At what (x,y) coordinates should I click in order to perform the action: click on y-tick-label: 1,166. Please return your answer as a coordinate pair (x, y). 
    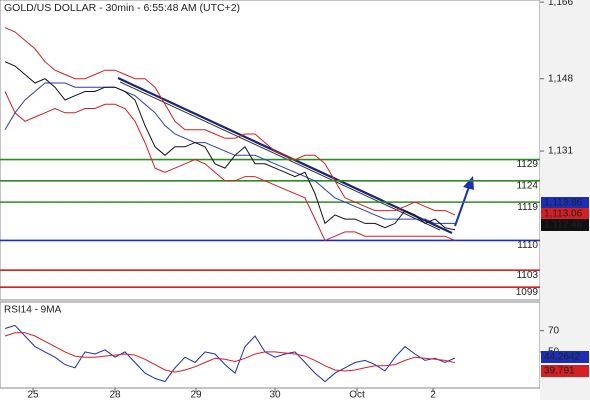
    Looking at the image, I should click on (560, 4).